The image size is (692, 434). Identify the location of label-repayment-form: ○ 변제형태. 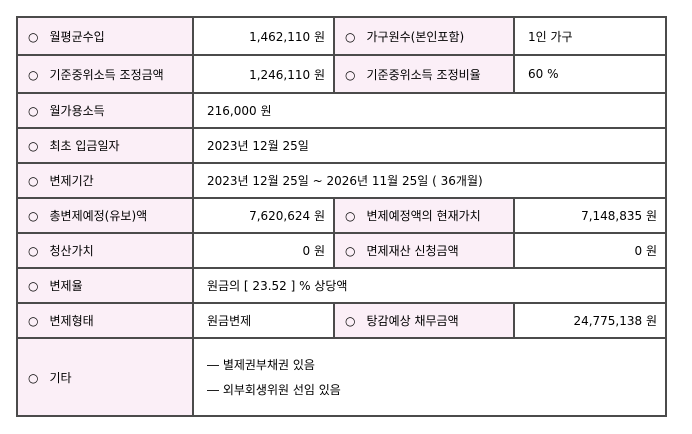
(105, 320).